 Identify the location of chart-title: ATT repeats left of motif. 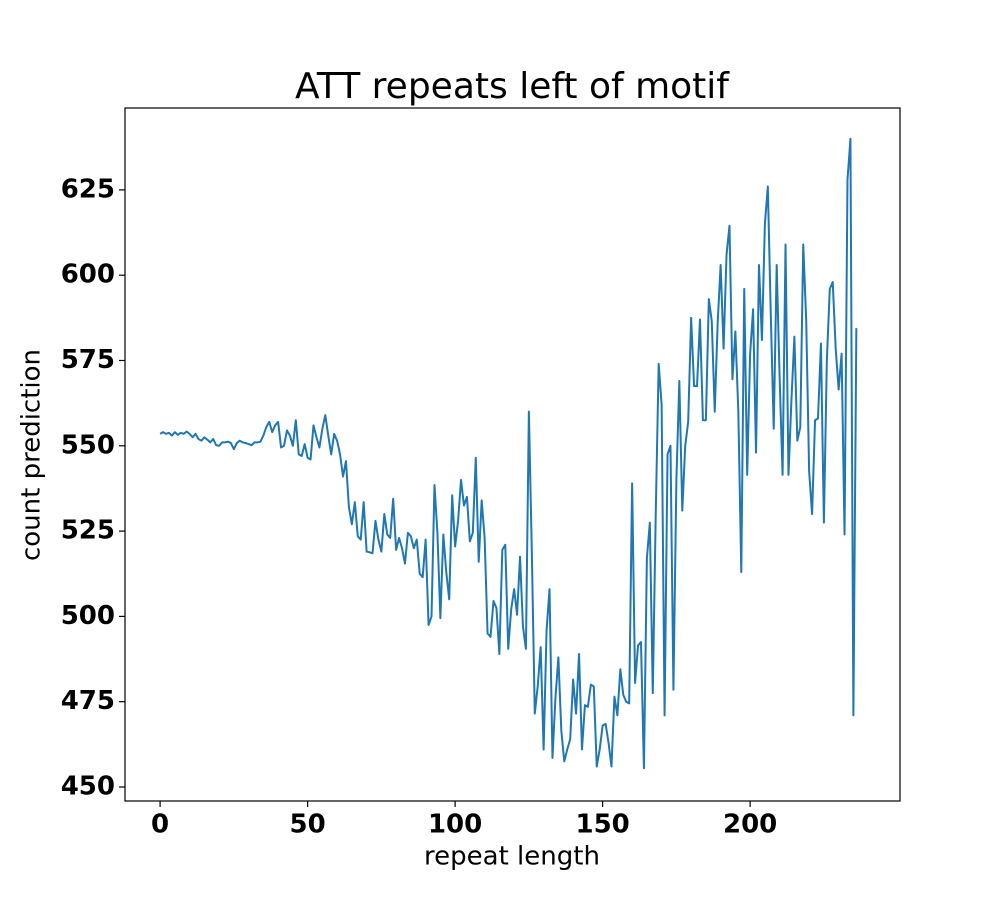
(512, 86).